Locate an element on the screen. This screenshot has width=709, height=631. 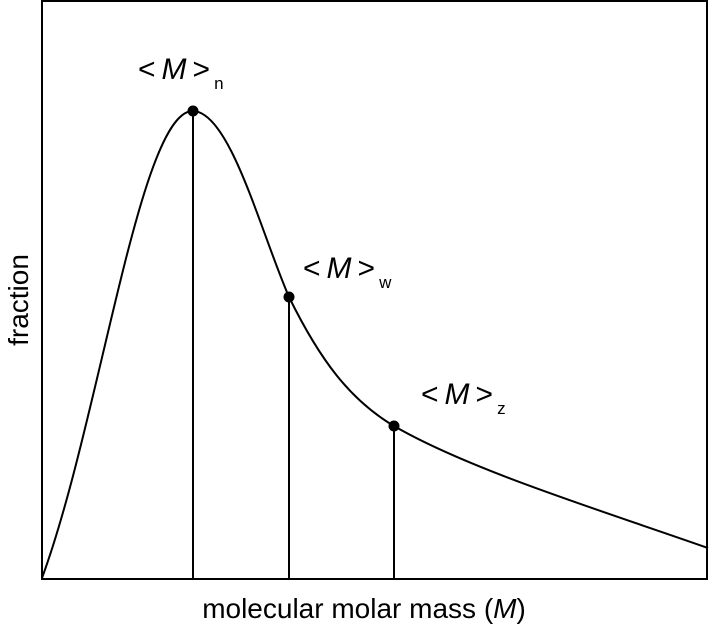
mz-label: < M > z is located at coordinates (463, 398).